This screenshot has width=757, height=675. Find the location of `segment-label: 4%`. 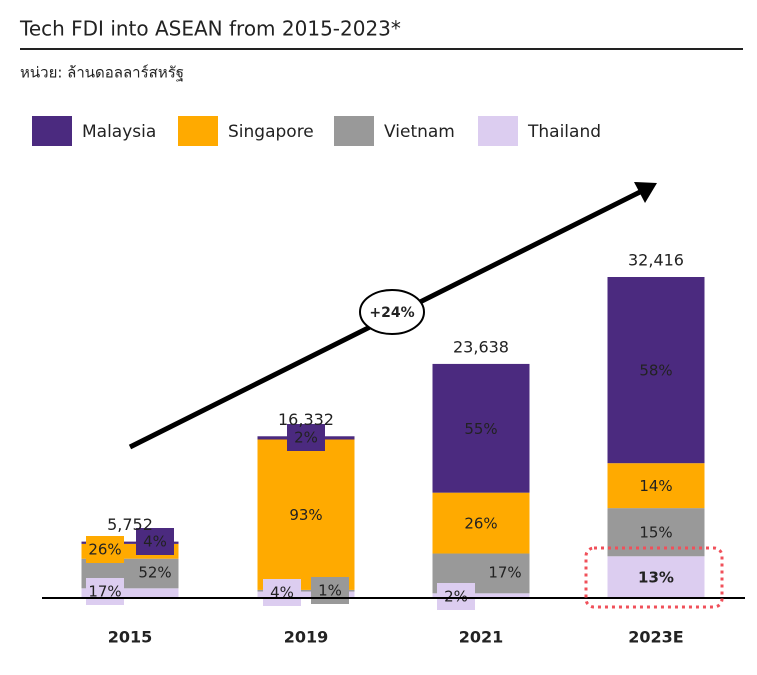

segment-label: 4% is located at coordinates (155, 542).